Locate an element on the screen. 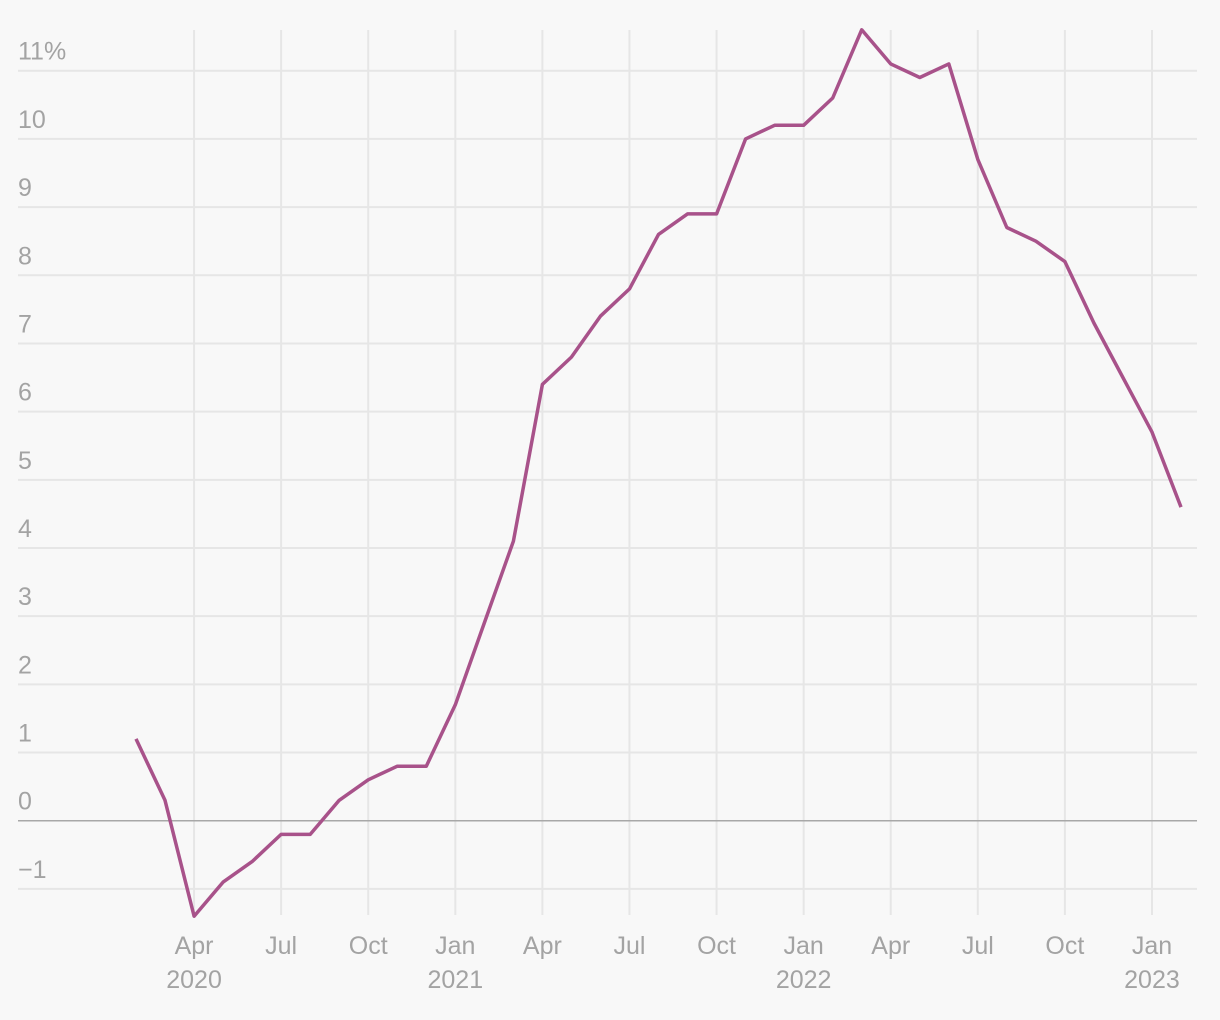  y-tick-label: 9 is located at coordinates (25, 188).